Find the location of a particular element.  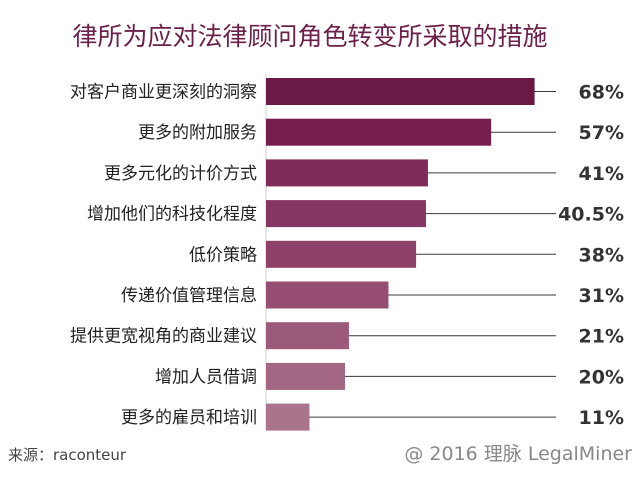

value-label: 21% is located at coordinates (601, 337).